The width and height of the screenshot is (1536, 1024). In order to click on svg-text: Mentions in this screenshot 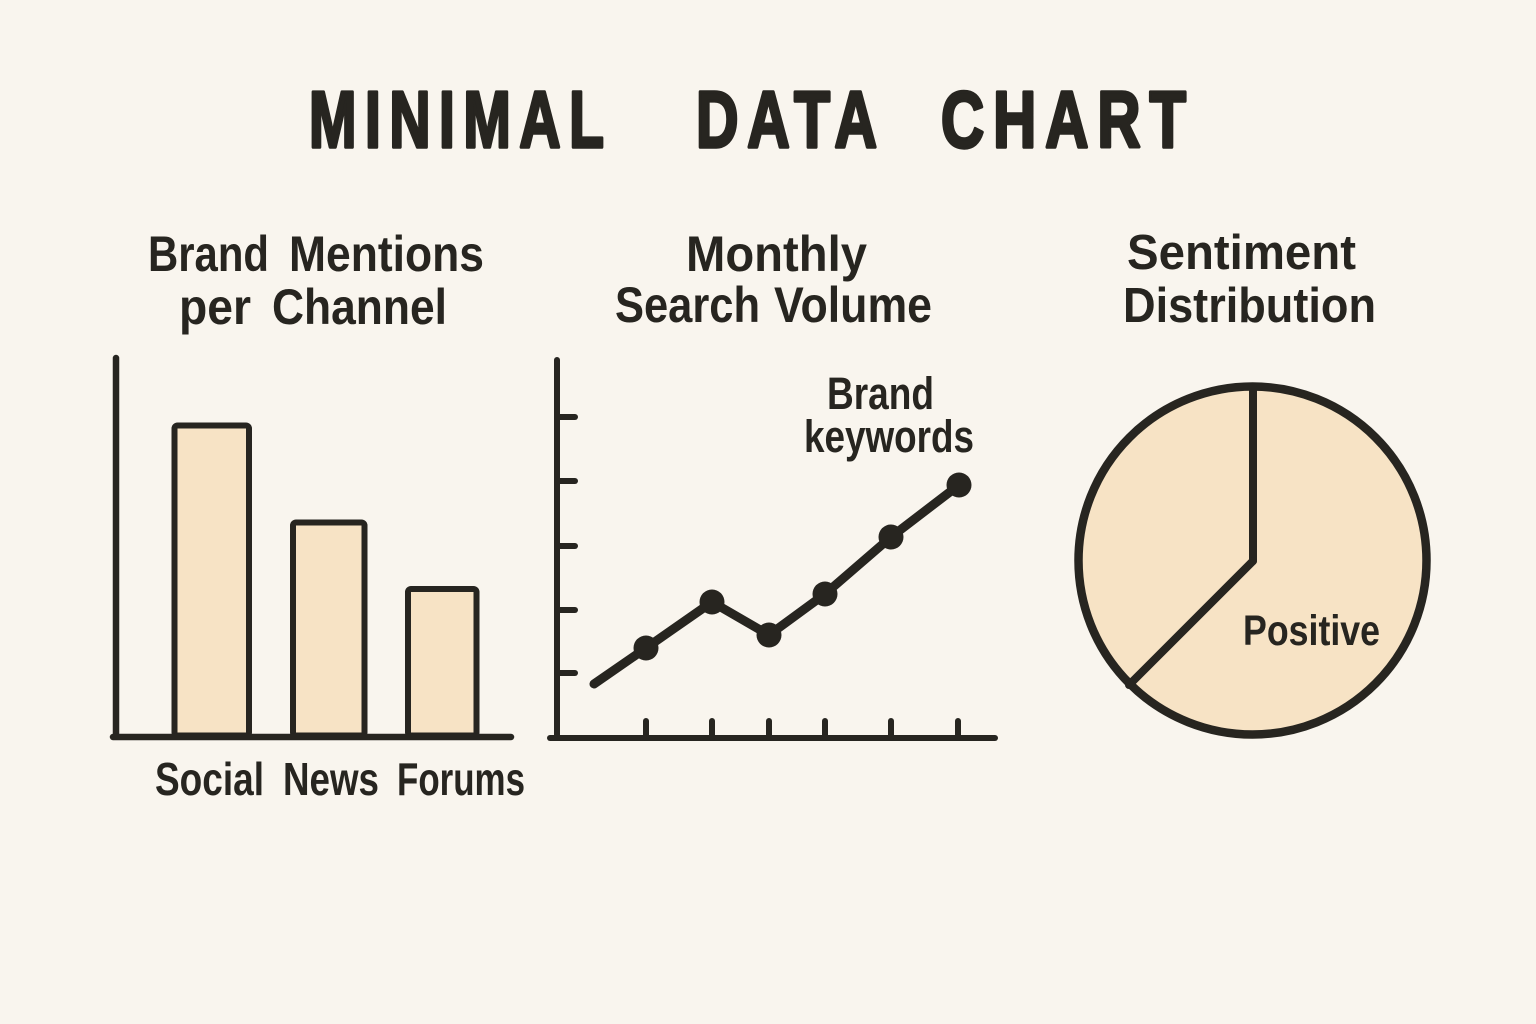, I will do `click(386, 254)`.